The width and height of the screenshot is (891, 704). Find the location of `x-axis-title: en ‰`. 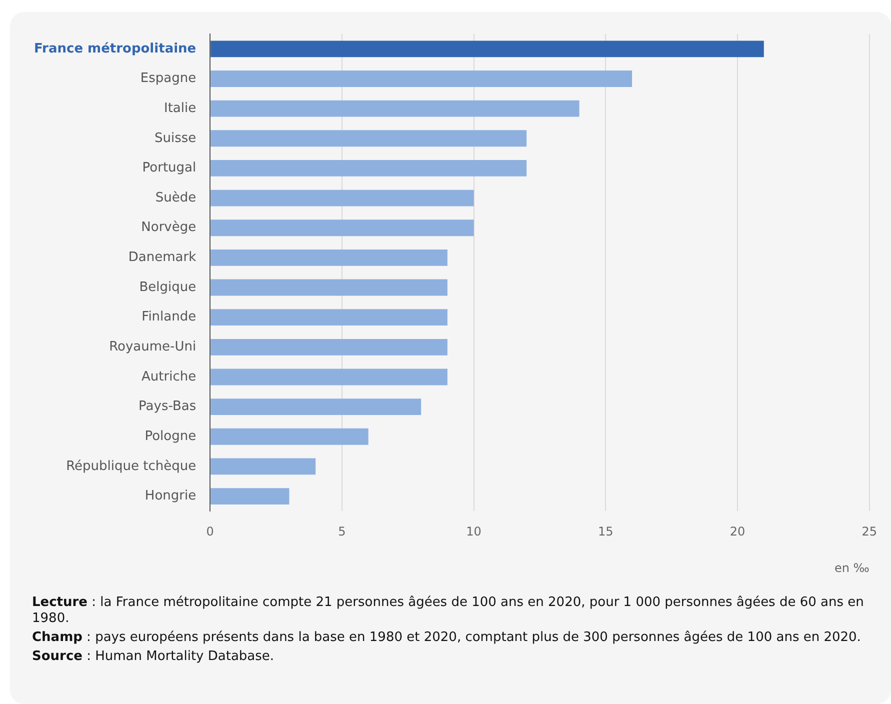

x-axis-title: en ‰ is located at coordinates (852, 567).